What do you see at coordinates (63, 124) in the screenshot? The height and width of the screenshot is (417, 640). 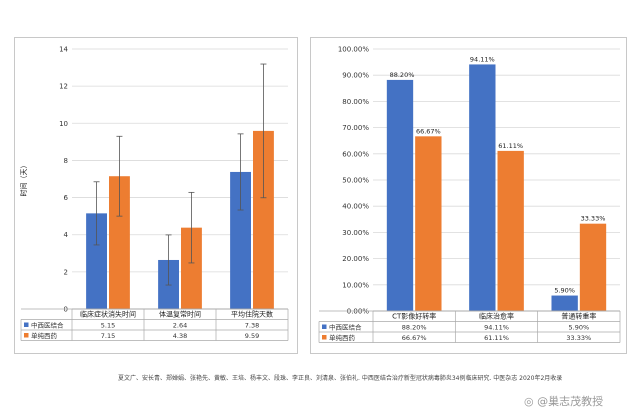 I see `y-tick-label: 10` at bounding box center [63, 124].